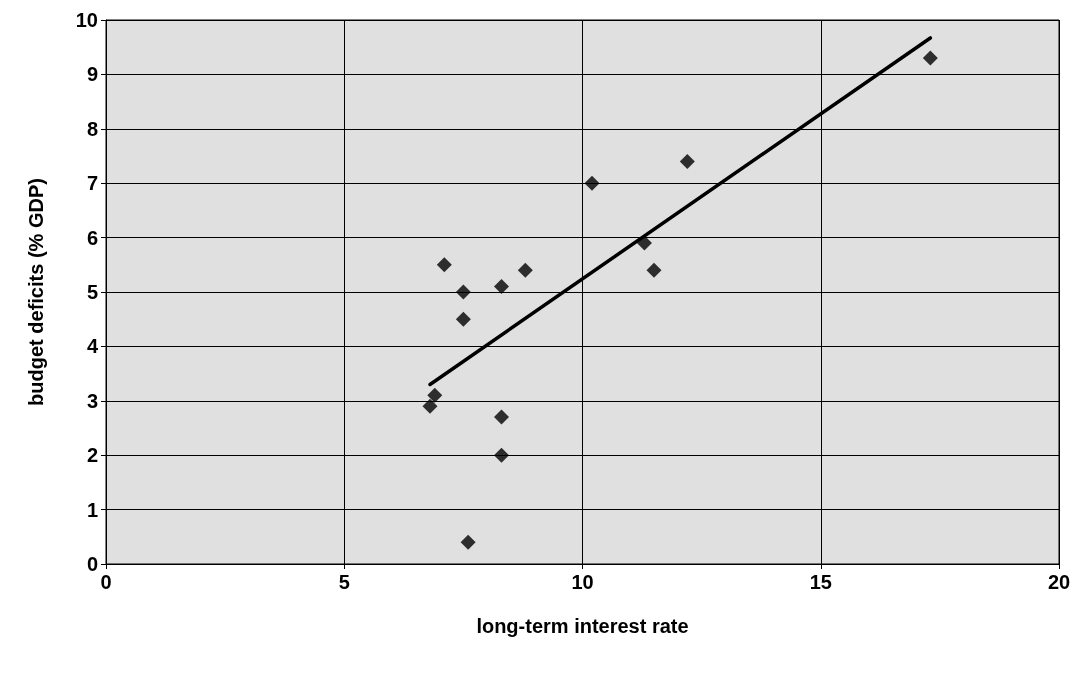 The image size is (1079, 675). What do you see at coordinates (36, 292) in the screenshot?
I see `y-axis-title: budget deficits (% GDP)` at bounding box center [36, 292].